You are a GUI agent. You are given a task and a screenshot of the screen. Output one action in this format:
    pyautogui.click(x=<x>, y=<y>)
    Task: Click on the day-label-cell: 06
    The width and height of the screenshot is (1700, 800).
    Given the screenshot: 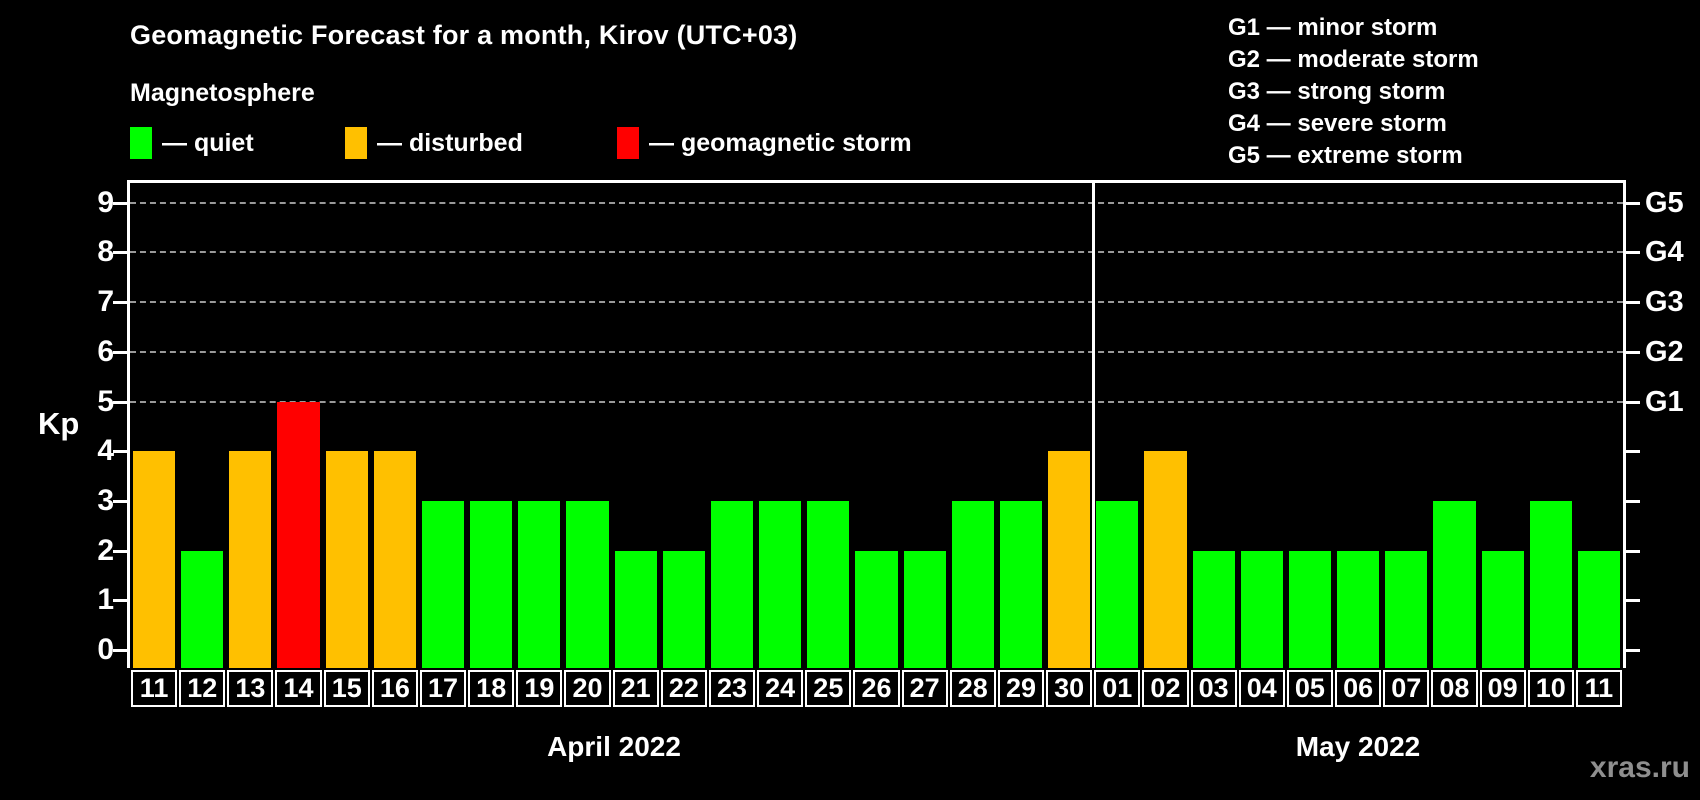 What is the action you would take?
    pyautogui.click(x=1358, y=688)
    